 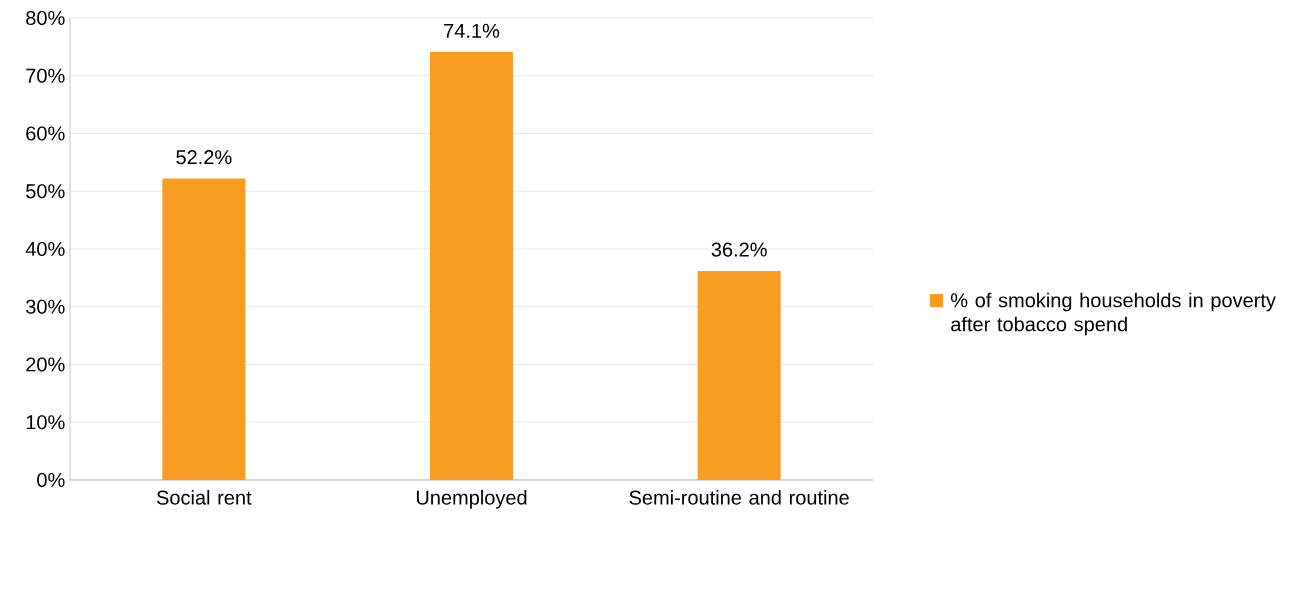 What do you see at coordinates (45, 306) in the screenshot?
I see `y-tick-label: 30%` at bounding box center [45, 306].